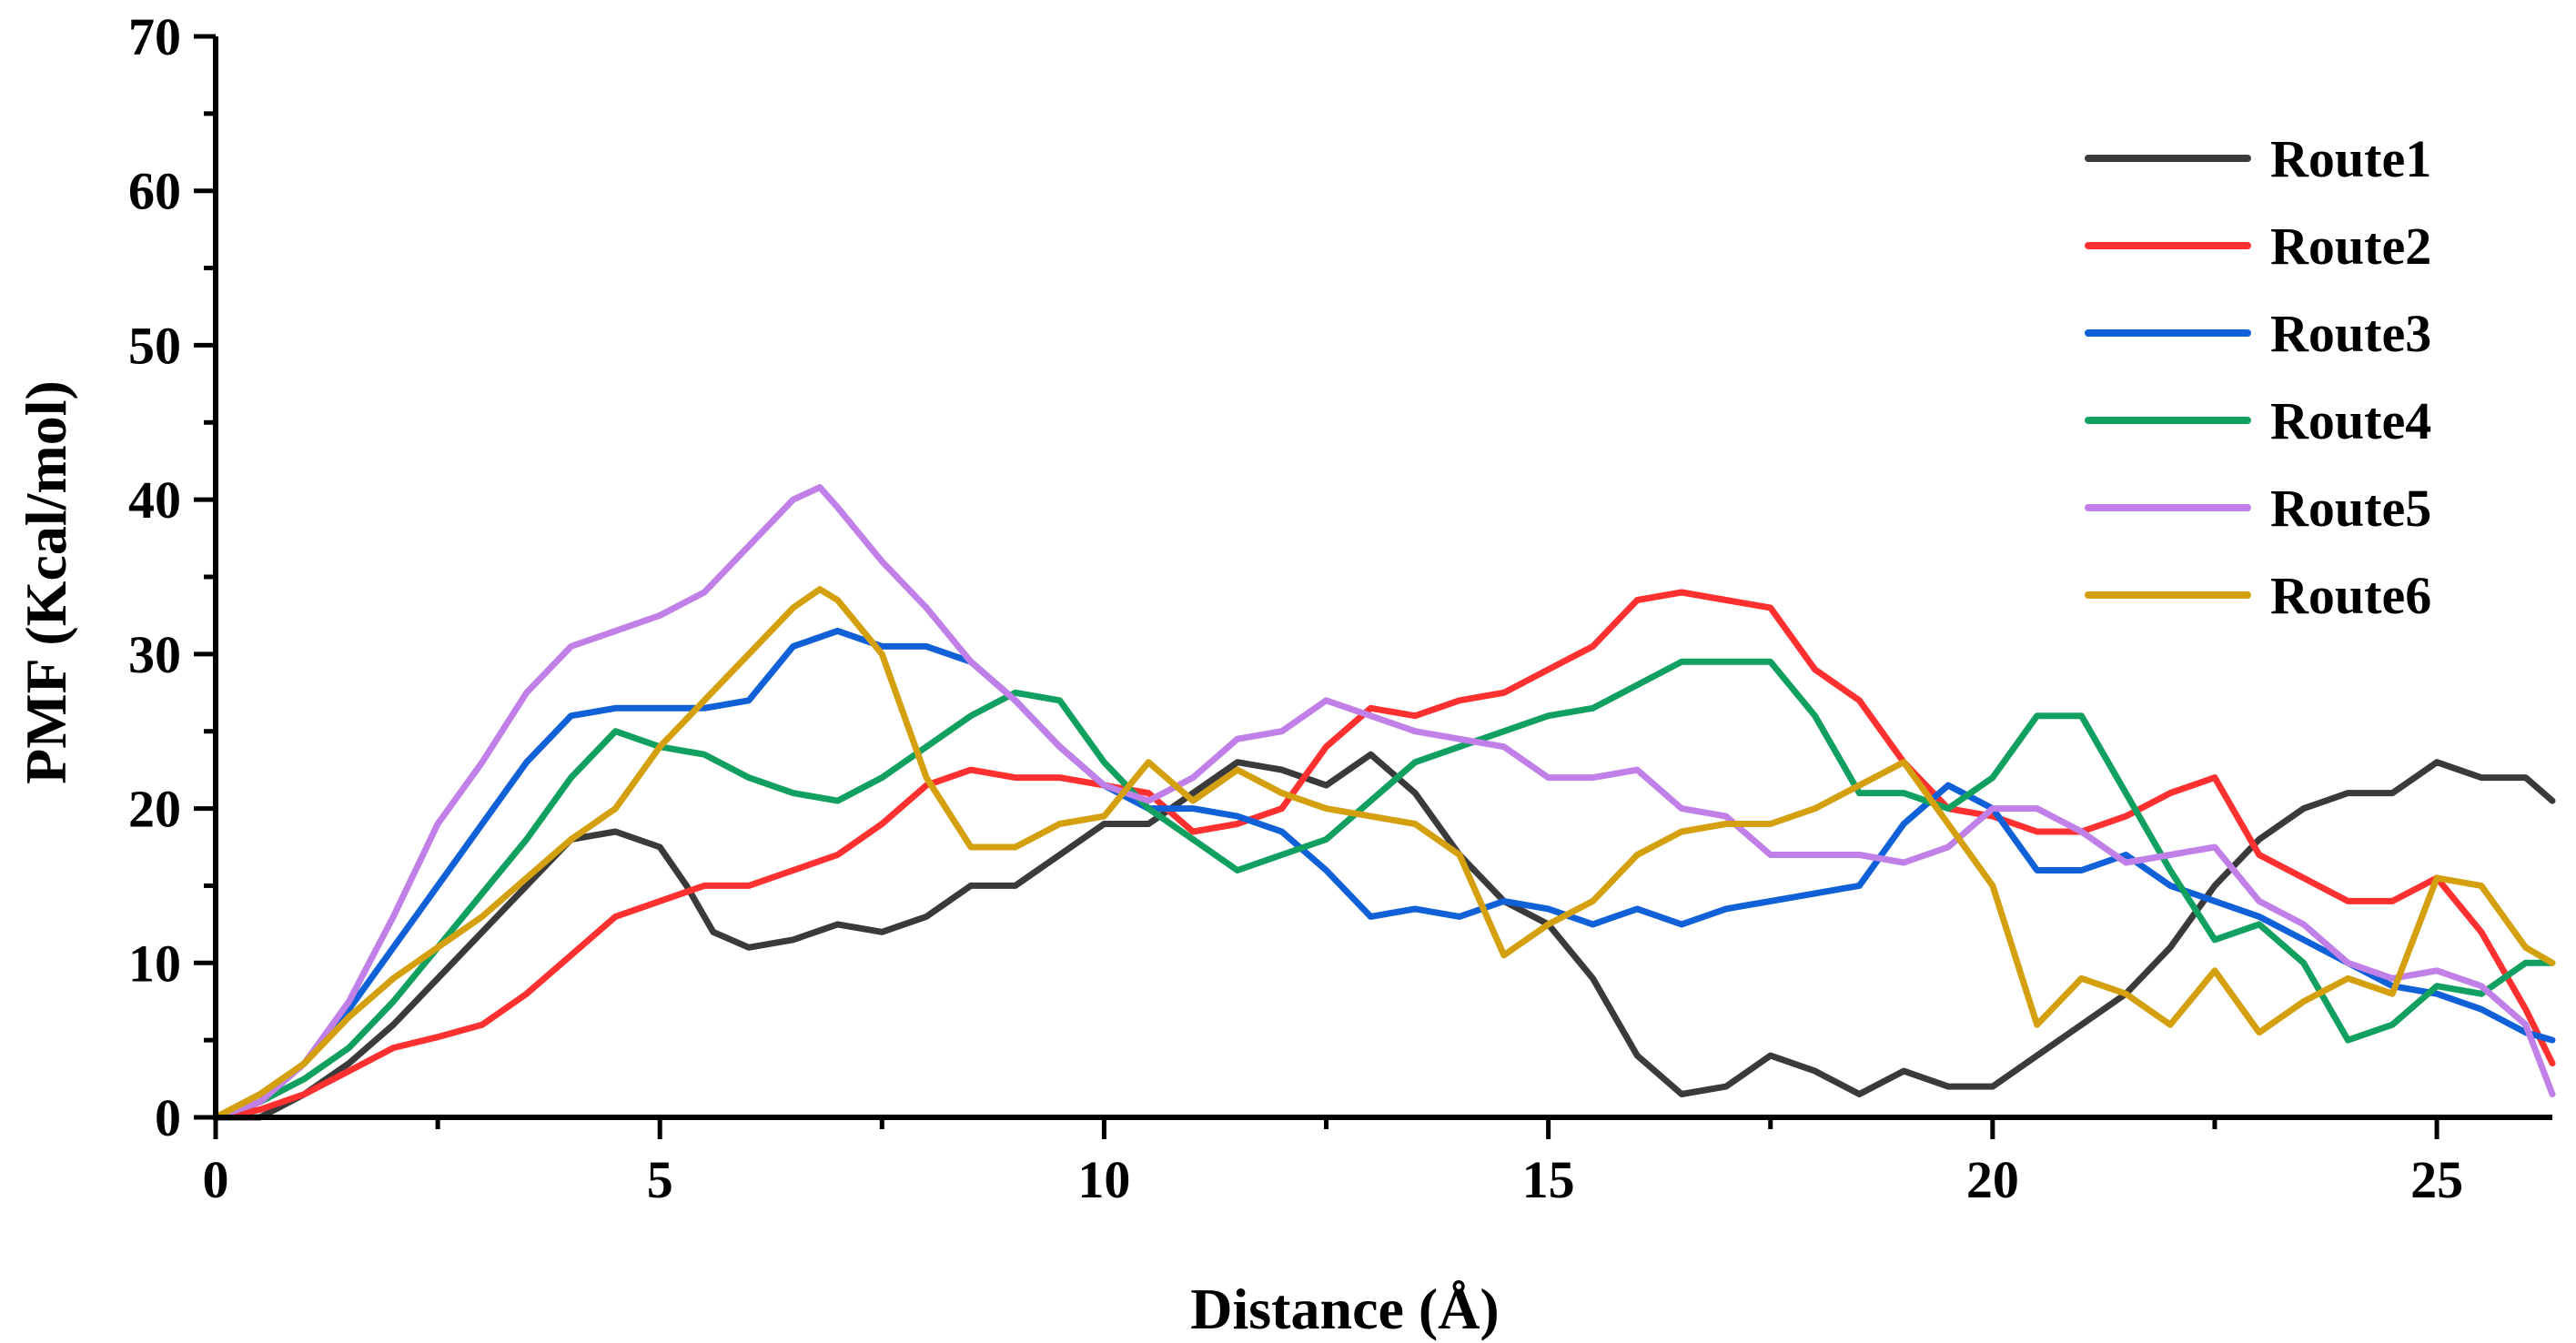 Image resolution: width=2576 pixels, height=1343 pixels. What do you see at coordinates (172, 577) in the screenshot?
I see `y-ticks: 0 10 20 30 40 50 60 70` at bounding box center [172, 577].